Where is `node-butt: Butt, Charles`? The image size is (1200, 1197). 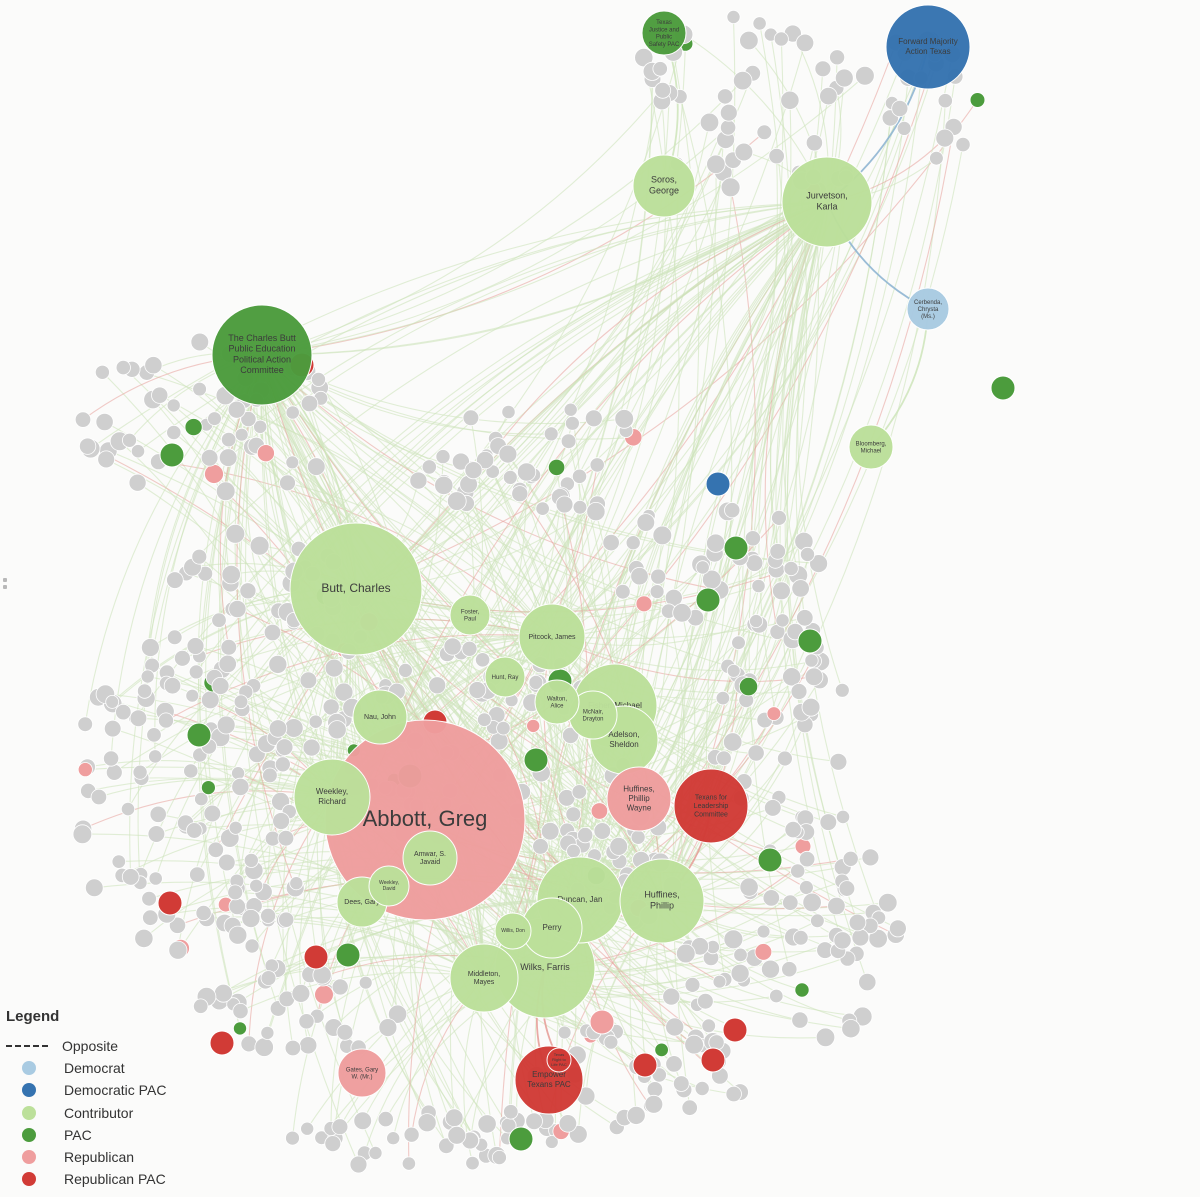 node-butt: Butt, Charles is located at coordinates (356, 589).